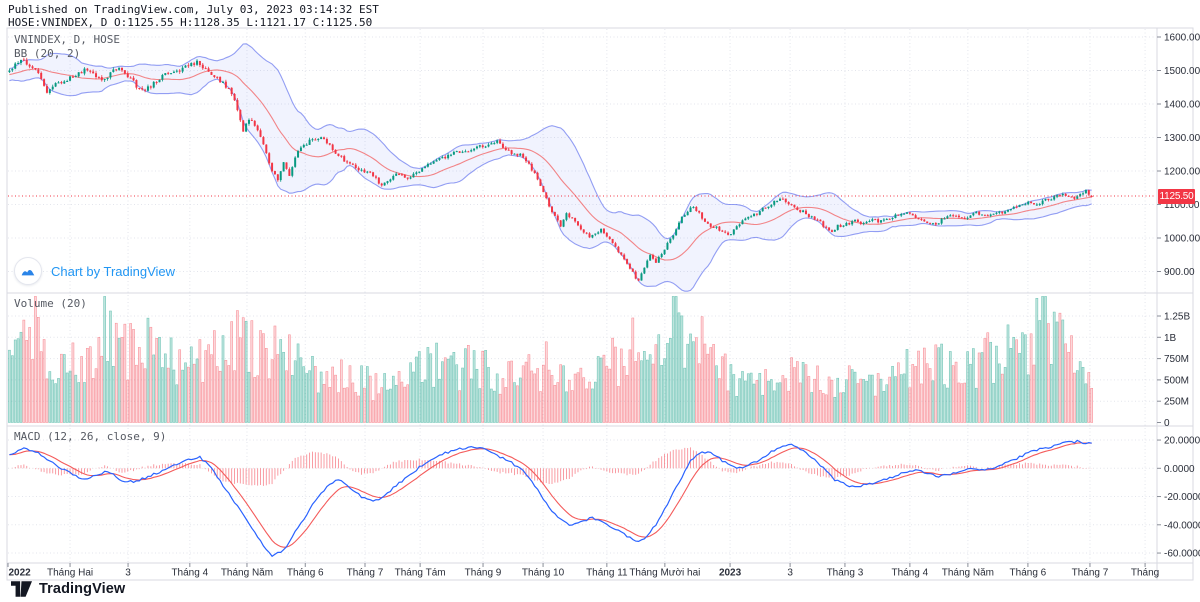 The height and width of the screenshot is (602, 1200). Describe the element at coordinates (90, 436) in the screenshot. I see `macd-pane-legend: MACD (12, 26, close, 9)` at that location.